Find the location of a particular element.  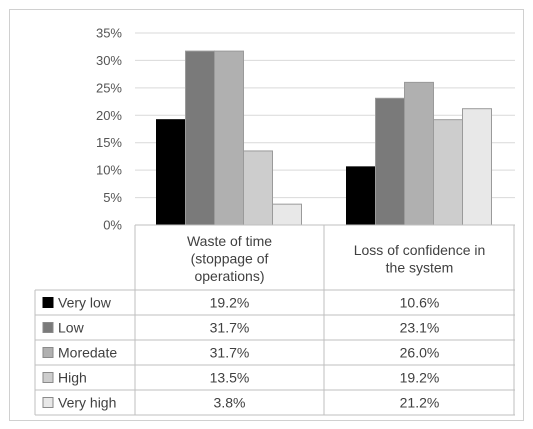

category-label: operations) is located at coordinates (229, 276).